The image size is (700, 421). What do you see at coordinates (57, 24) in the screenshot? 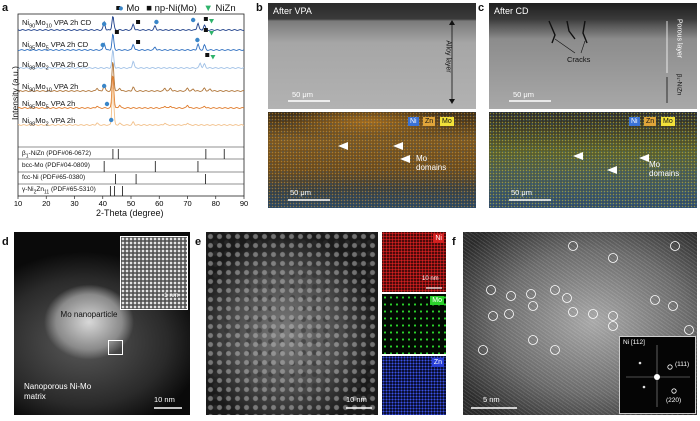
I see `trace-label: Ni90Mo10 VPA 2h CD` at bounding box center [57, 24].